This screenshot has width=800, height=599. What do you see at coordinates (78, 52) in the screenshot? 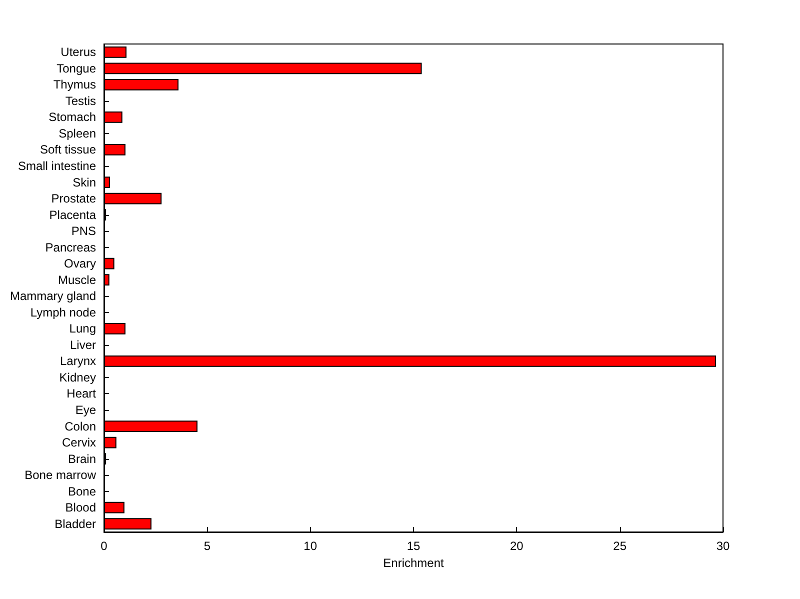
I see `y-tick-label: Uterus` at bounding box center [78, 52].